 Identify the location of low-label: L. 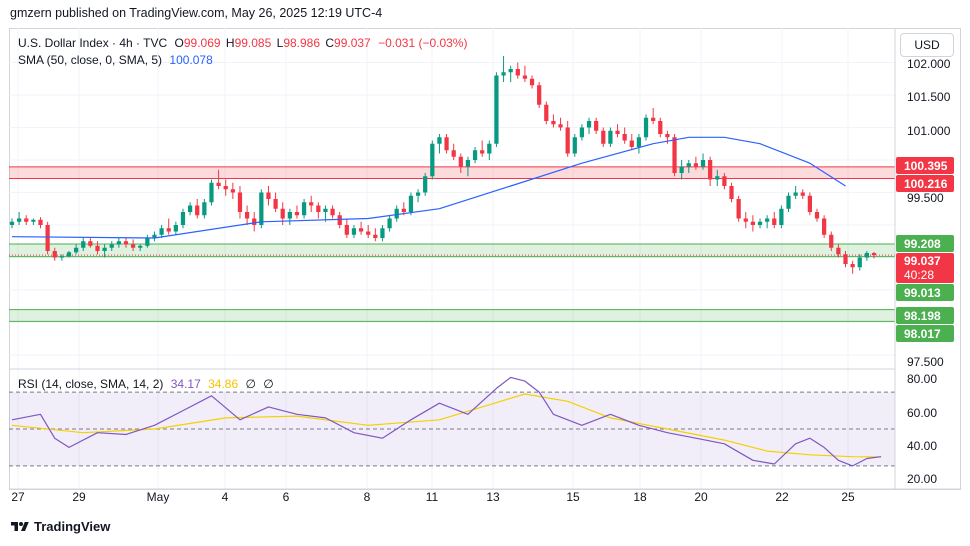
(280, 43).